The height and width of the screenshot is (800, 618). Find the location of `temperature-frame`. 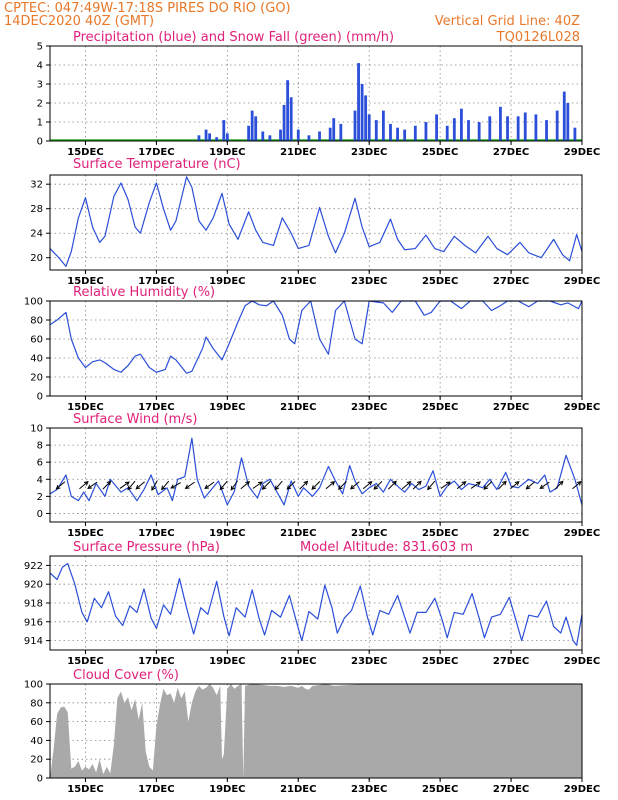

temperature-frame is located at coordinates (316, 222).